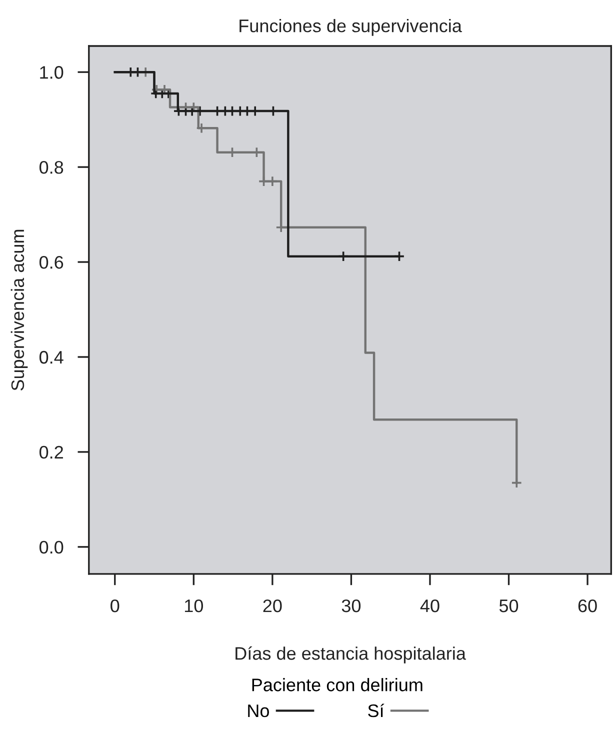 This screenshot has height=737, width=613. Describe the element at coordinates (272, 605) in the screenshot. I see `x-tick-label: 20` at that location.